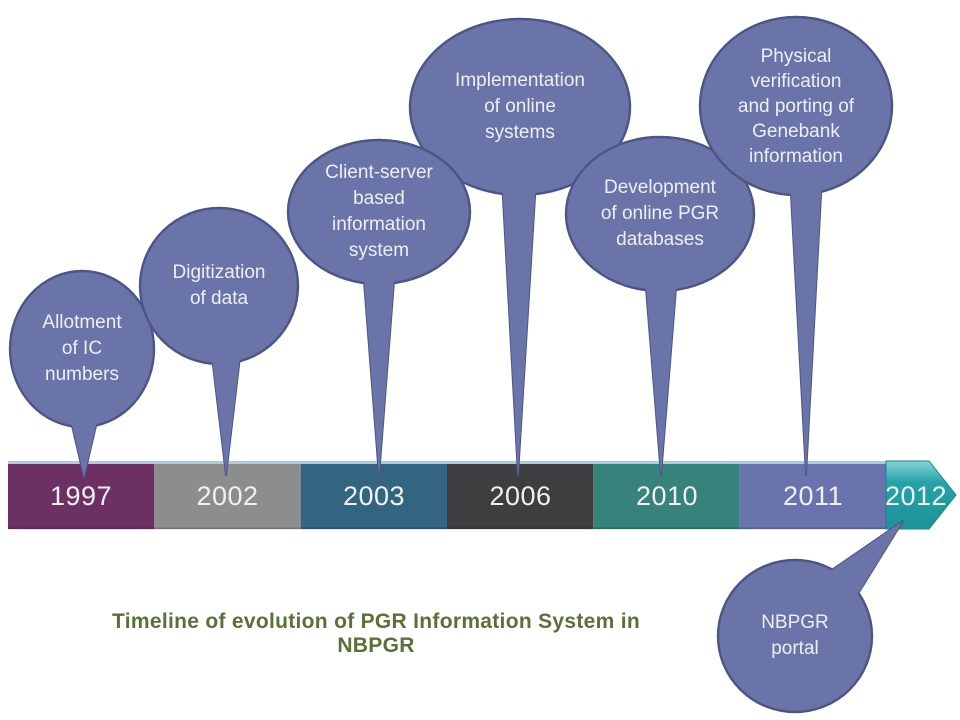  I want to click on year-2011: 2011, so click(813, 496).